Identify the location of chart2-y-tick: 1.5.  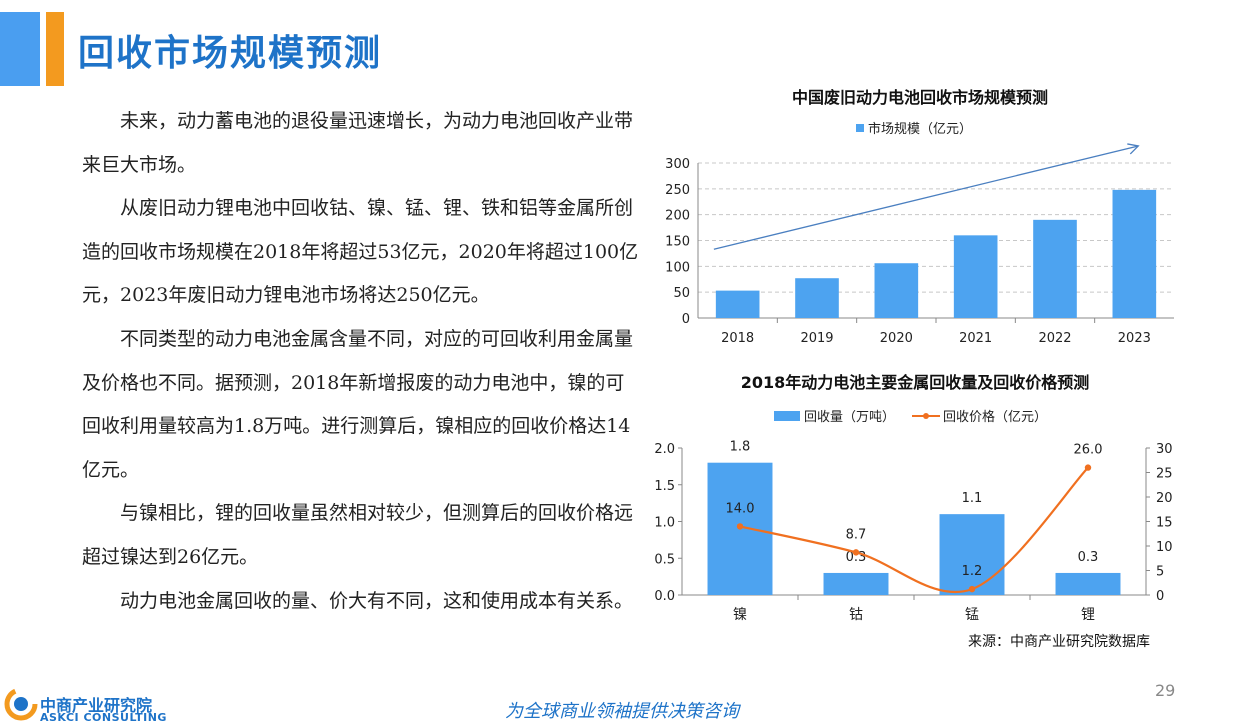
(664, 486).